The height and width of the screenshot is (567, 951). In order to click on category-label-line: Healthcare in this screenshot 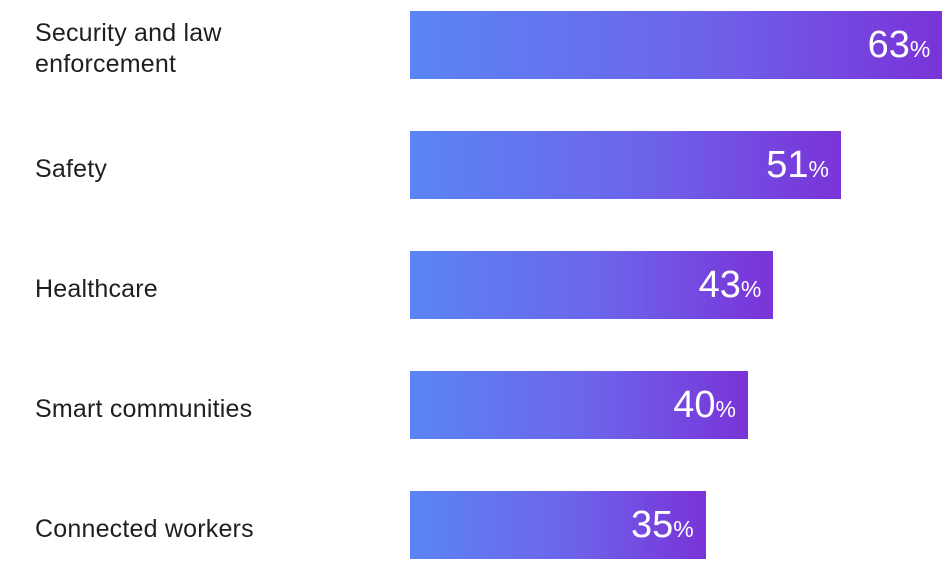, I will do `click(96, 288)`.